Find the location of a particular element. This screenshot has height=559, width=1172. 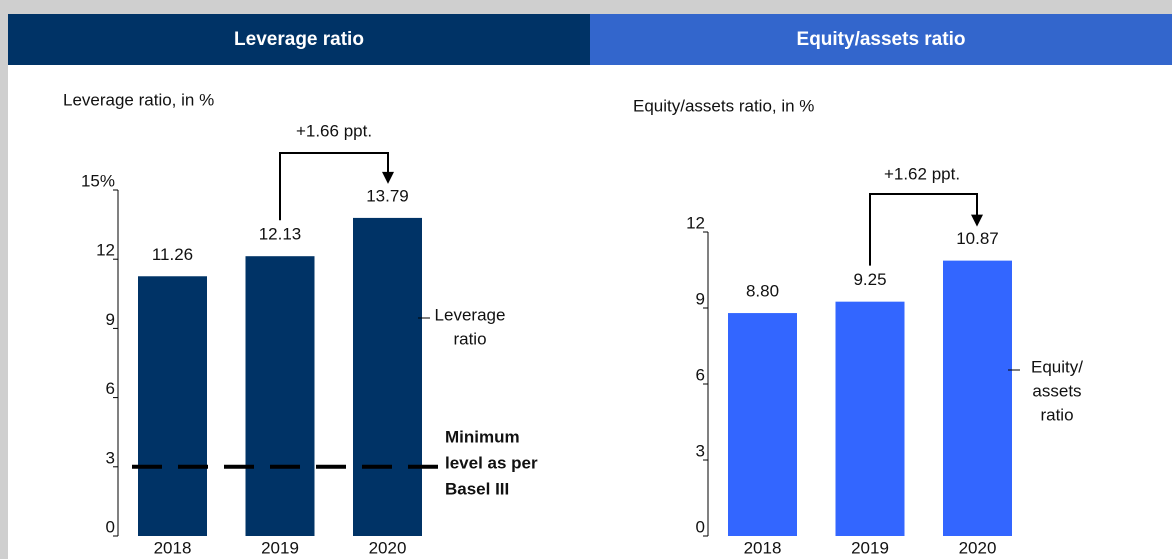

value-label: 8.80 is located at coordinates (762, 291).